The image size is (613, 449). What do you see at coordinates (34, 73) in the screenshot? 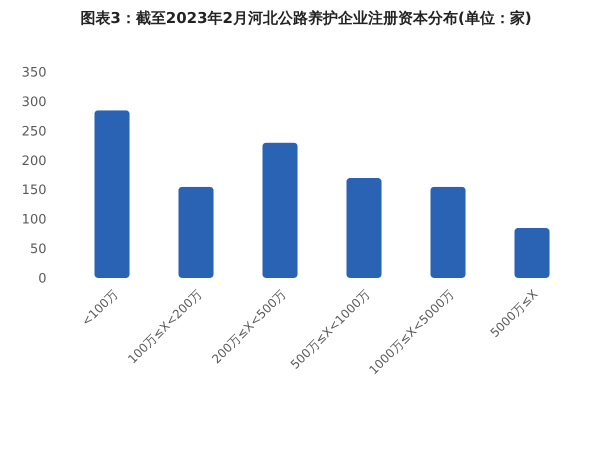
I see `y-tick-label: 350` at bounding box center [34, 73].